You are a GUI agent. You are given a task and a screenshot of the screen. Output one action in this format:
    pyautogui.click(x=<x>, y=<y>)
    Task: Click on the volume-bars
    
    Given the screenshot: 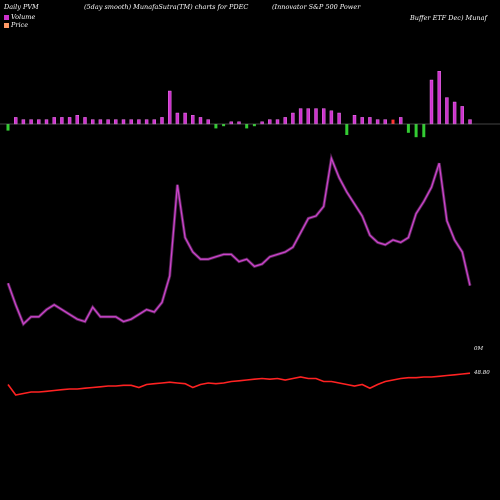 What is the action you would take?
    pyautogui.click(x=239, y=104)
    